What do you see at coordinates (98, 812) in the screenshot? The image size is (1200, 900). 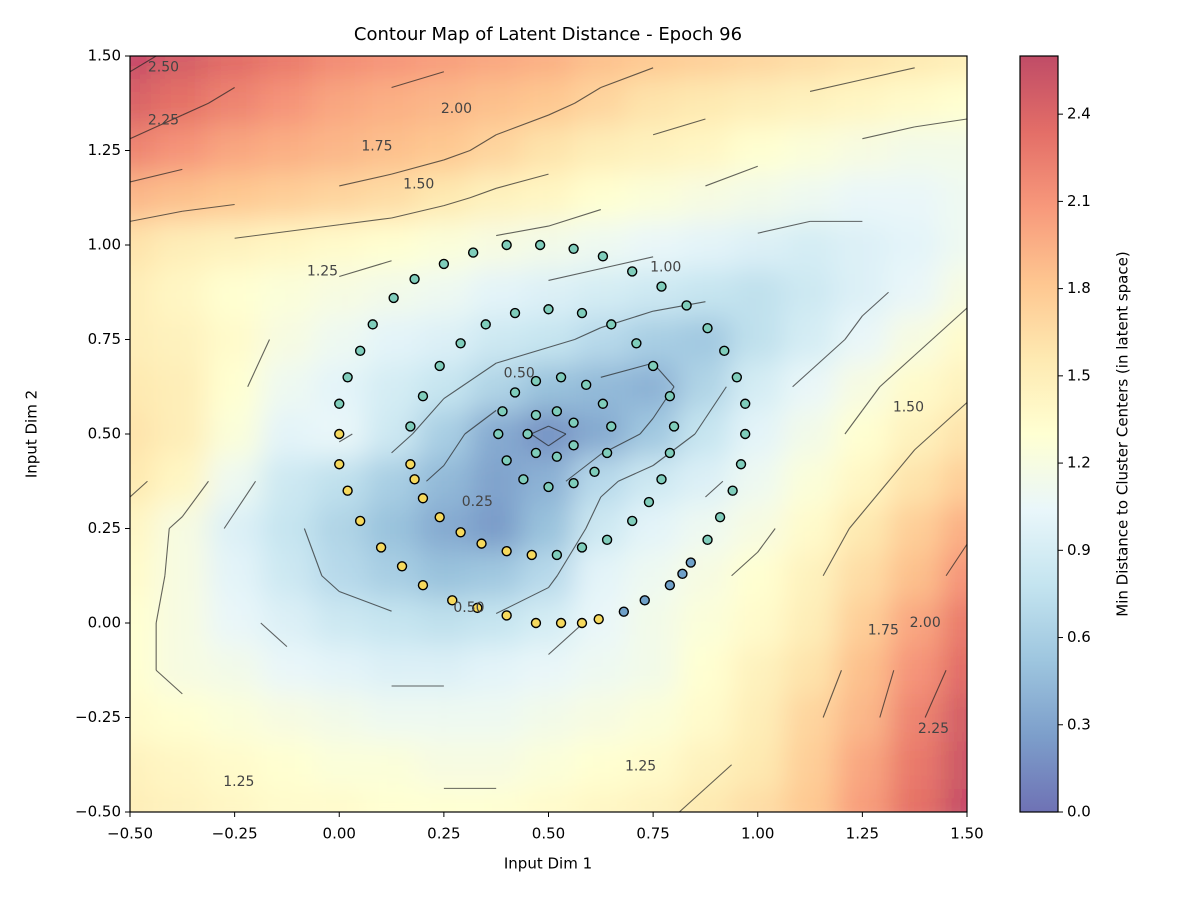 I see `y-tick-label: −0.50` at bounding box center [98, 812].